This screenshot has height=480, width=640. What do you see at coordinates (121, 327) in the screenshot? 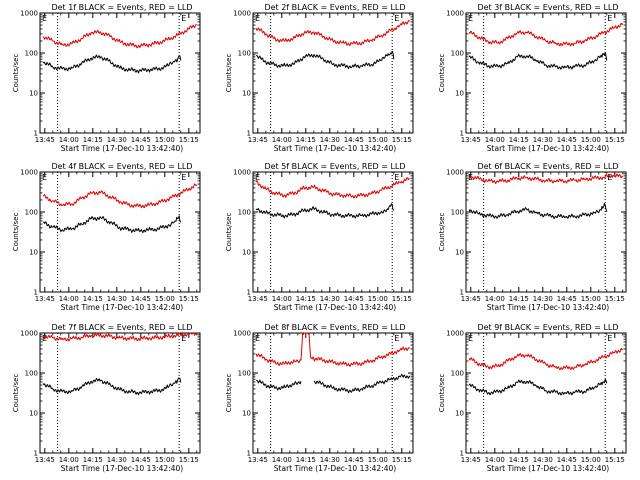
I see `chart-title: Det 7f BLACK = Events, RED = LLD` at bounding box center [121, 327].